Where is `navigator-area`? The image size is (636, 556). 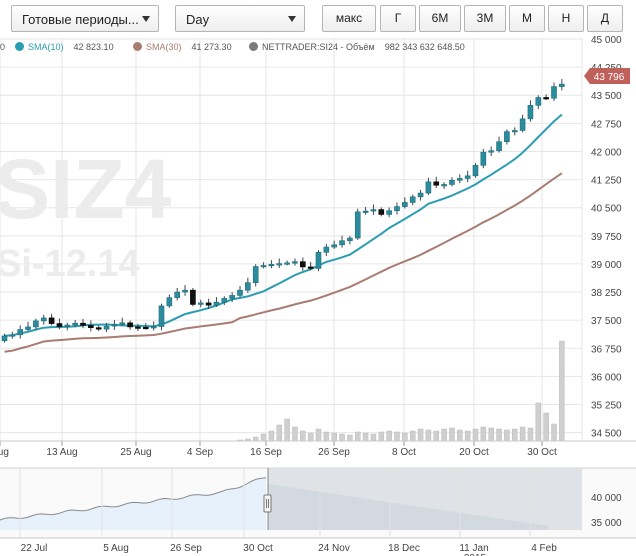
navigator-area is located at coordinates (133, 503).